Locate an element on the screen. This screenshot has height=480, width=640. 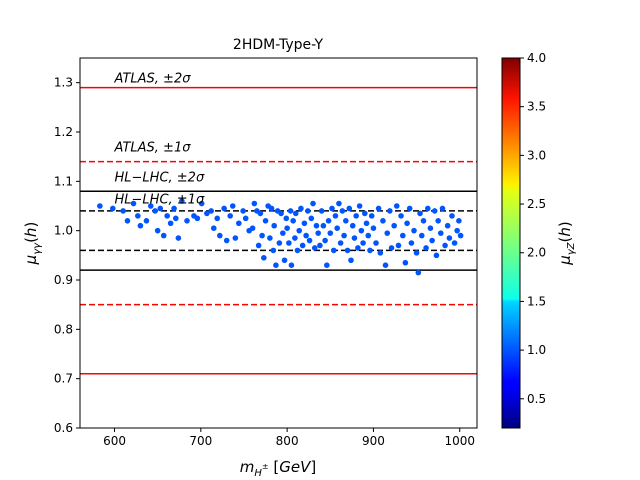
y-axis-label: μγγ(h) is located at coordinates (32, 244).